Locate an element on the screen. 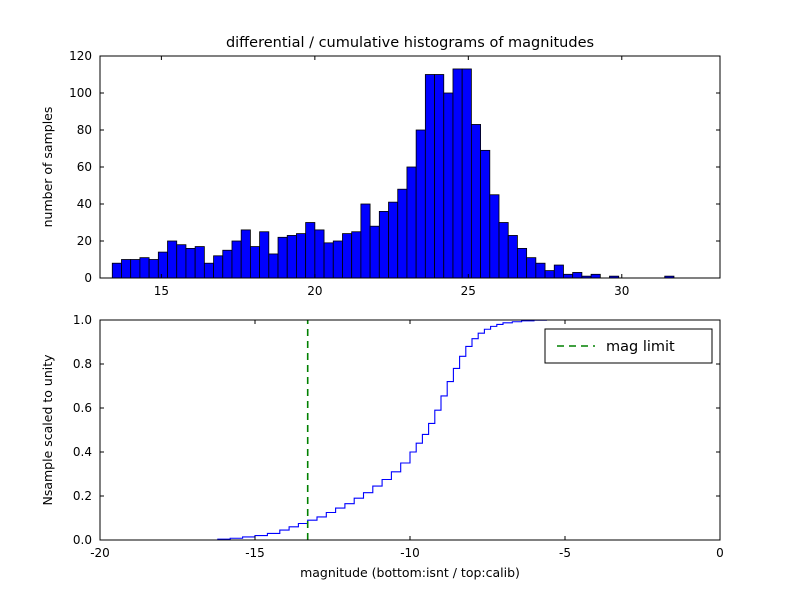 The height and width of the screenshot is (600, 800). x-tick-label: 0 is located at coordinates (720, 553).